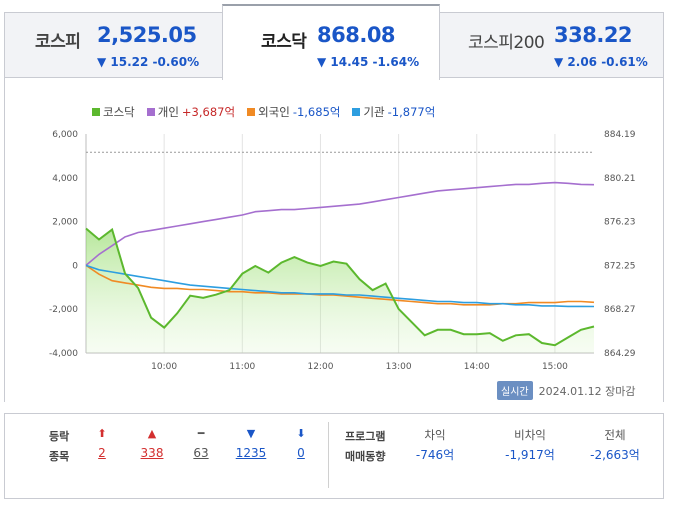 The width and height of the screenshot is (686, 507). Describe the element at coordinates (328, 455) in the screenshot. I see `stats-divider` at that location.